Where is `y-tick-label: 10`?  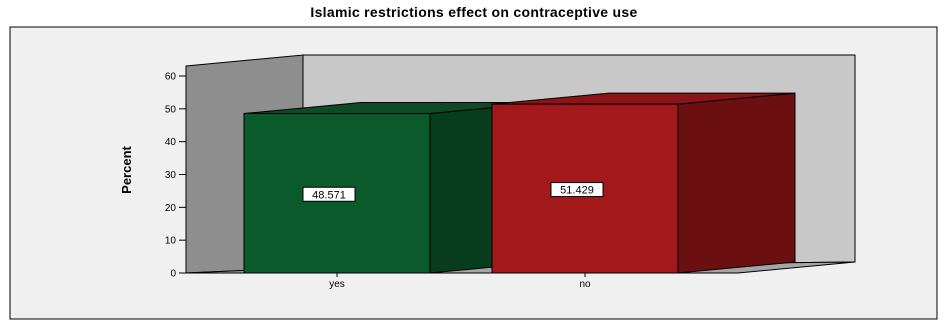 y-tick-label: 10 is located at coordinates (171, 241).